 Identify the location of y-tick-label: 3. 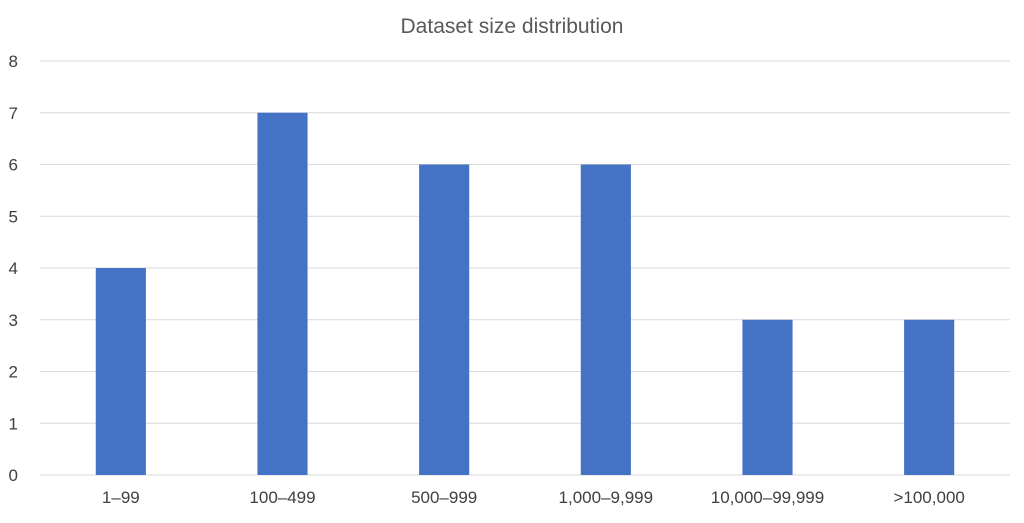
(13, 320).